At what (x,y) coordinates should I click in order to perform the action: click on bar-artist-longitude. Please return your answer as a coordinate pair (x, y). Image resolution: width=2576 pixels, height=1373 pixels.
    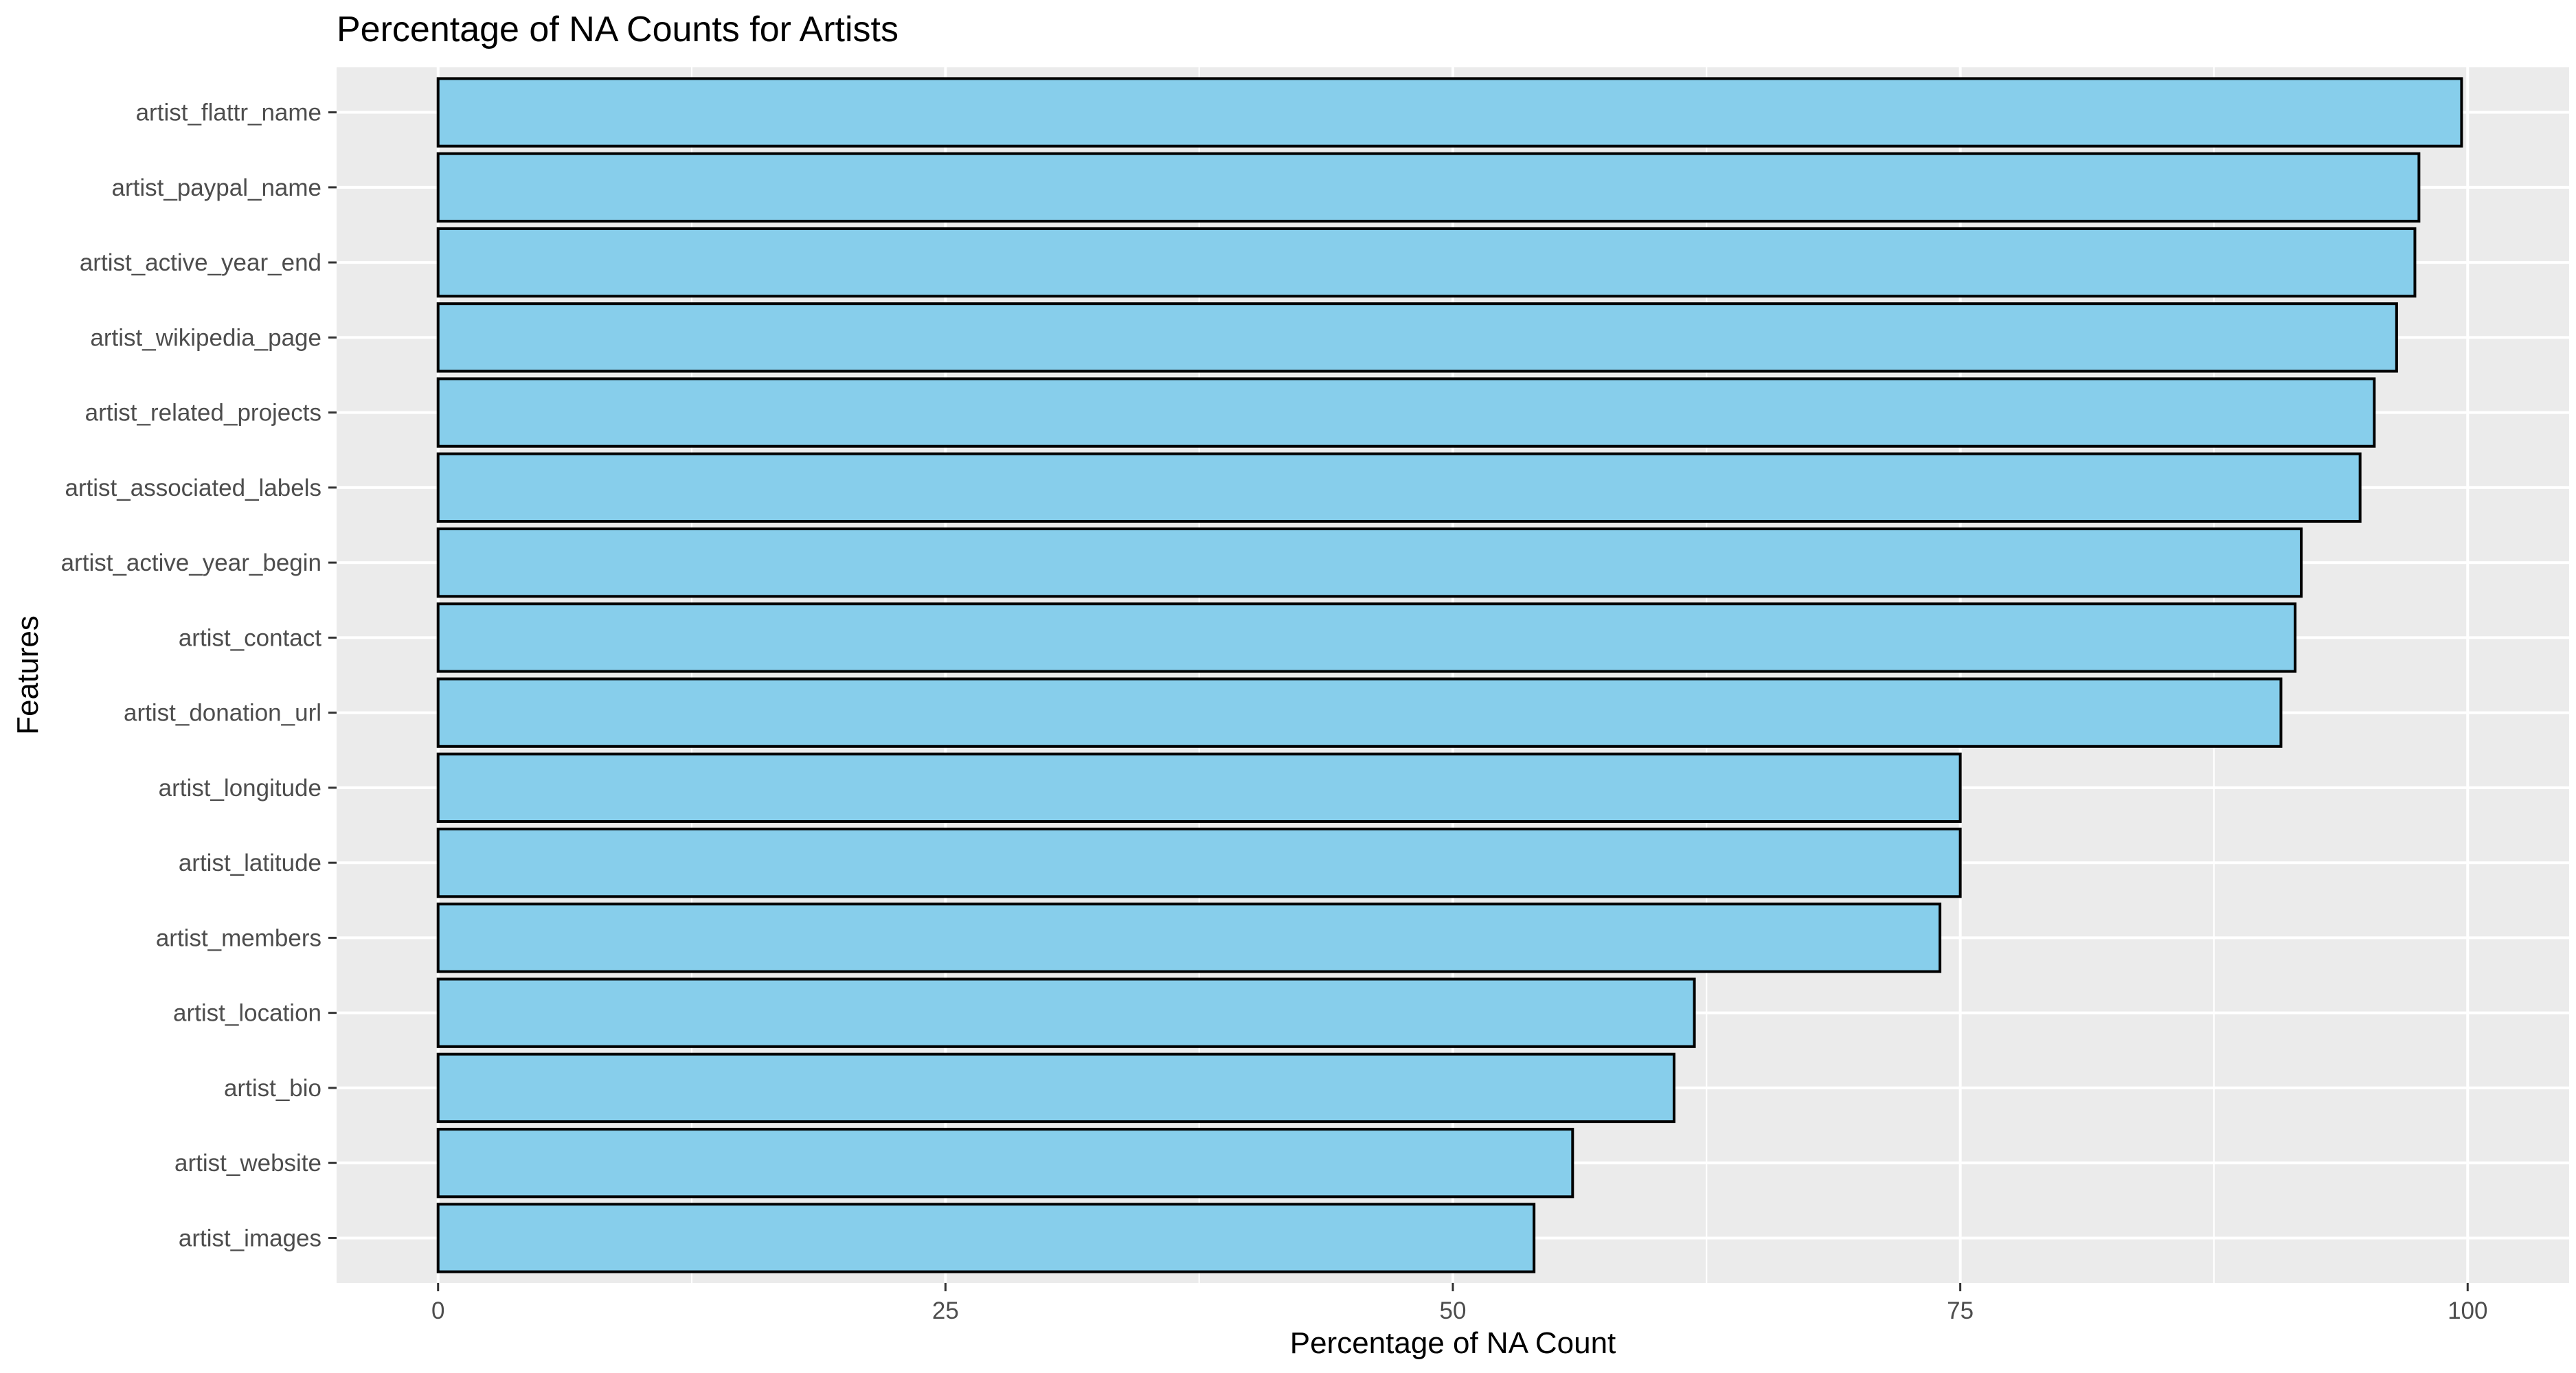
    Looking at the image, I should click on (1199, 788).